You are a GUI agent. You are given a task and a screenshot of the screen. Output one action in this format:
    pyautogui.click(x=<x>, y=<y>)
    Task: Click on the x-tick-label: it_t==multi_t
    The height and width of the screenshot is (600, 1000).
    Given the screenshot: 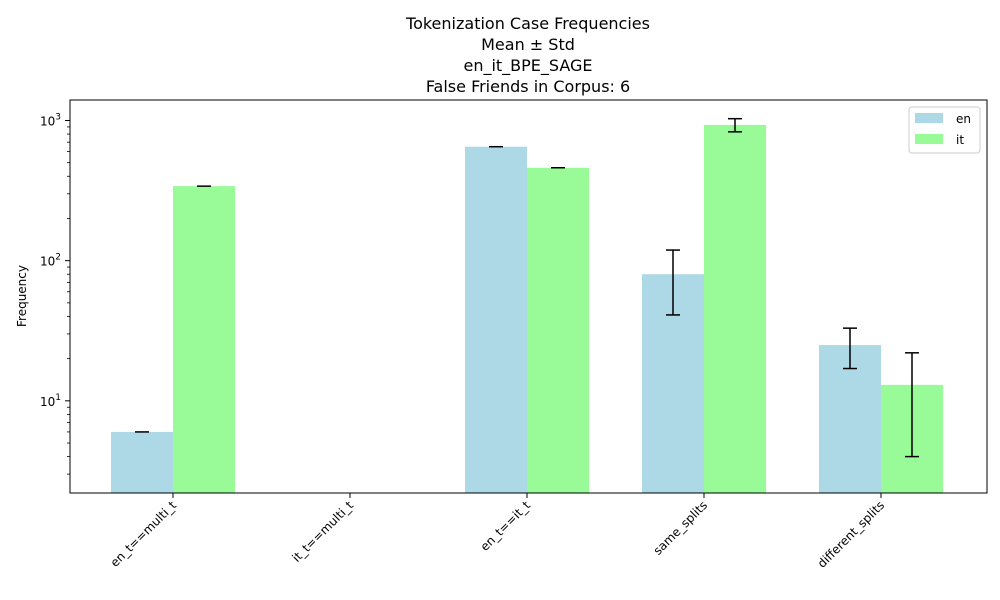 What is the action you would take?
    pyautogui.click(x=322, y=531)
    